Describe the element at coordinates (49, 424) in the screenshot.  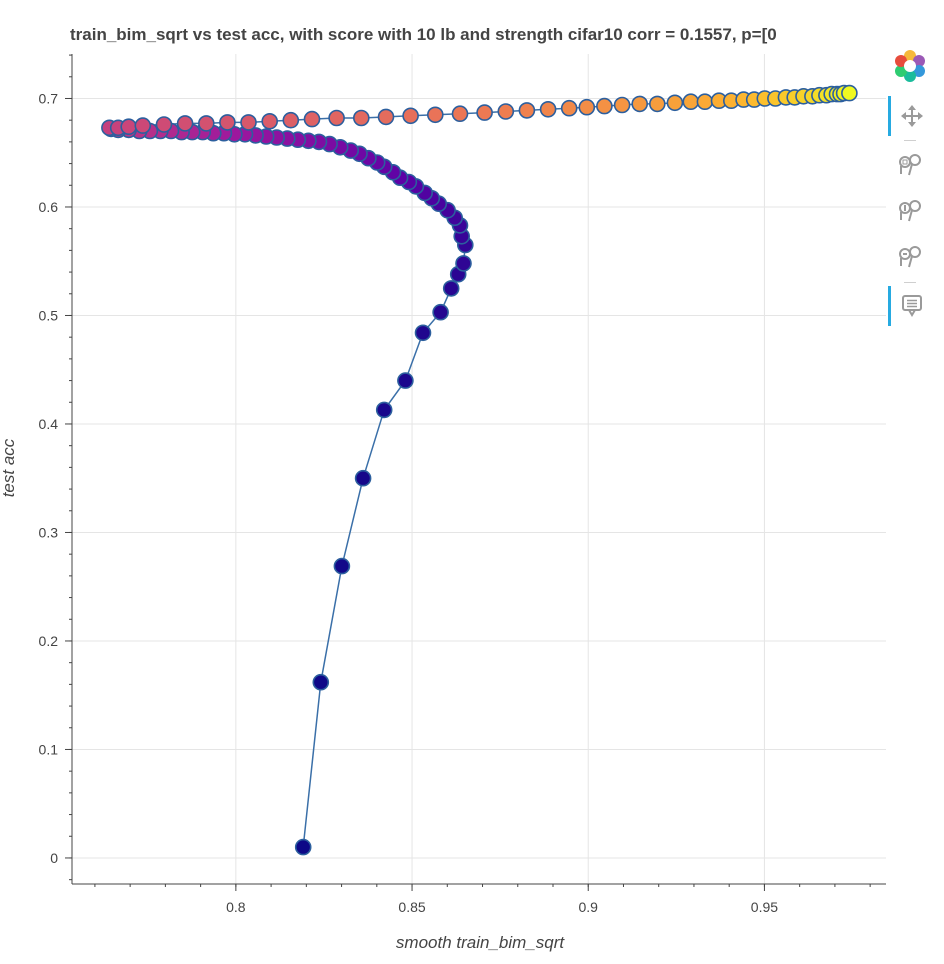
I see `y-tick-label: 0.4` at that location.